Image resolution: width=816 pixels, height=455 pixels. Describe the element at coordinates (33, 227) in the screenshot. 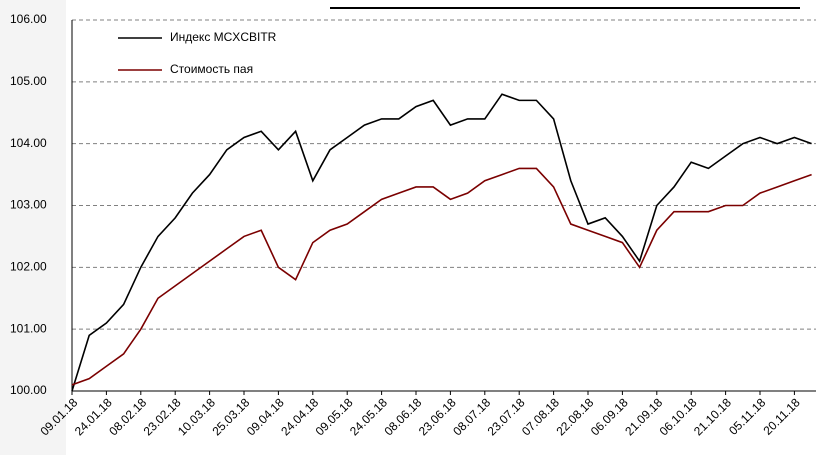

I see `axis-strip` at that location.